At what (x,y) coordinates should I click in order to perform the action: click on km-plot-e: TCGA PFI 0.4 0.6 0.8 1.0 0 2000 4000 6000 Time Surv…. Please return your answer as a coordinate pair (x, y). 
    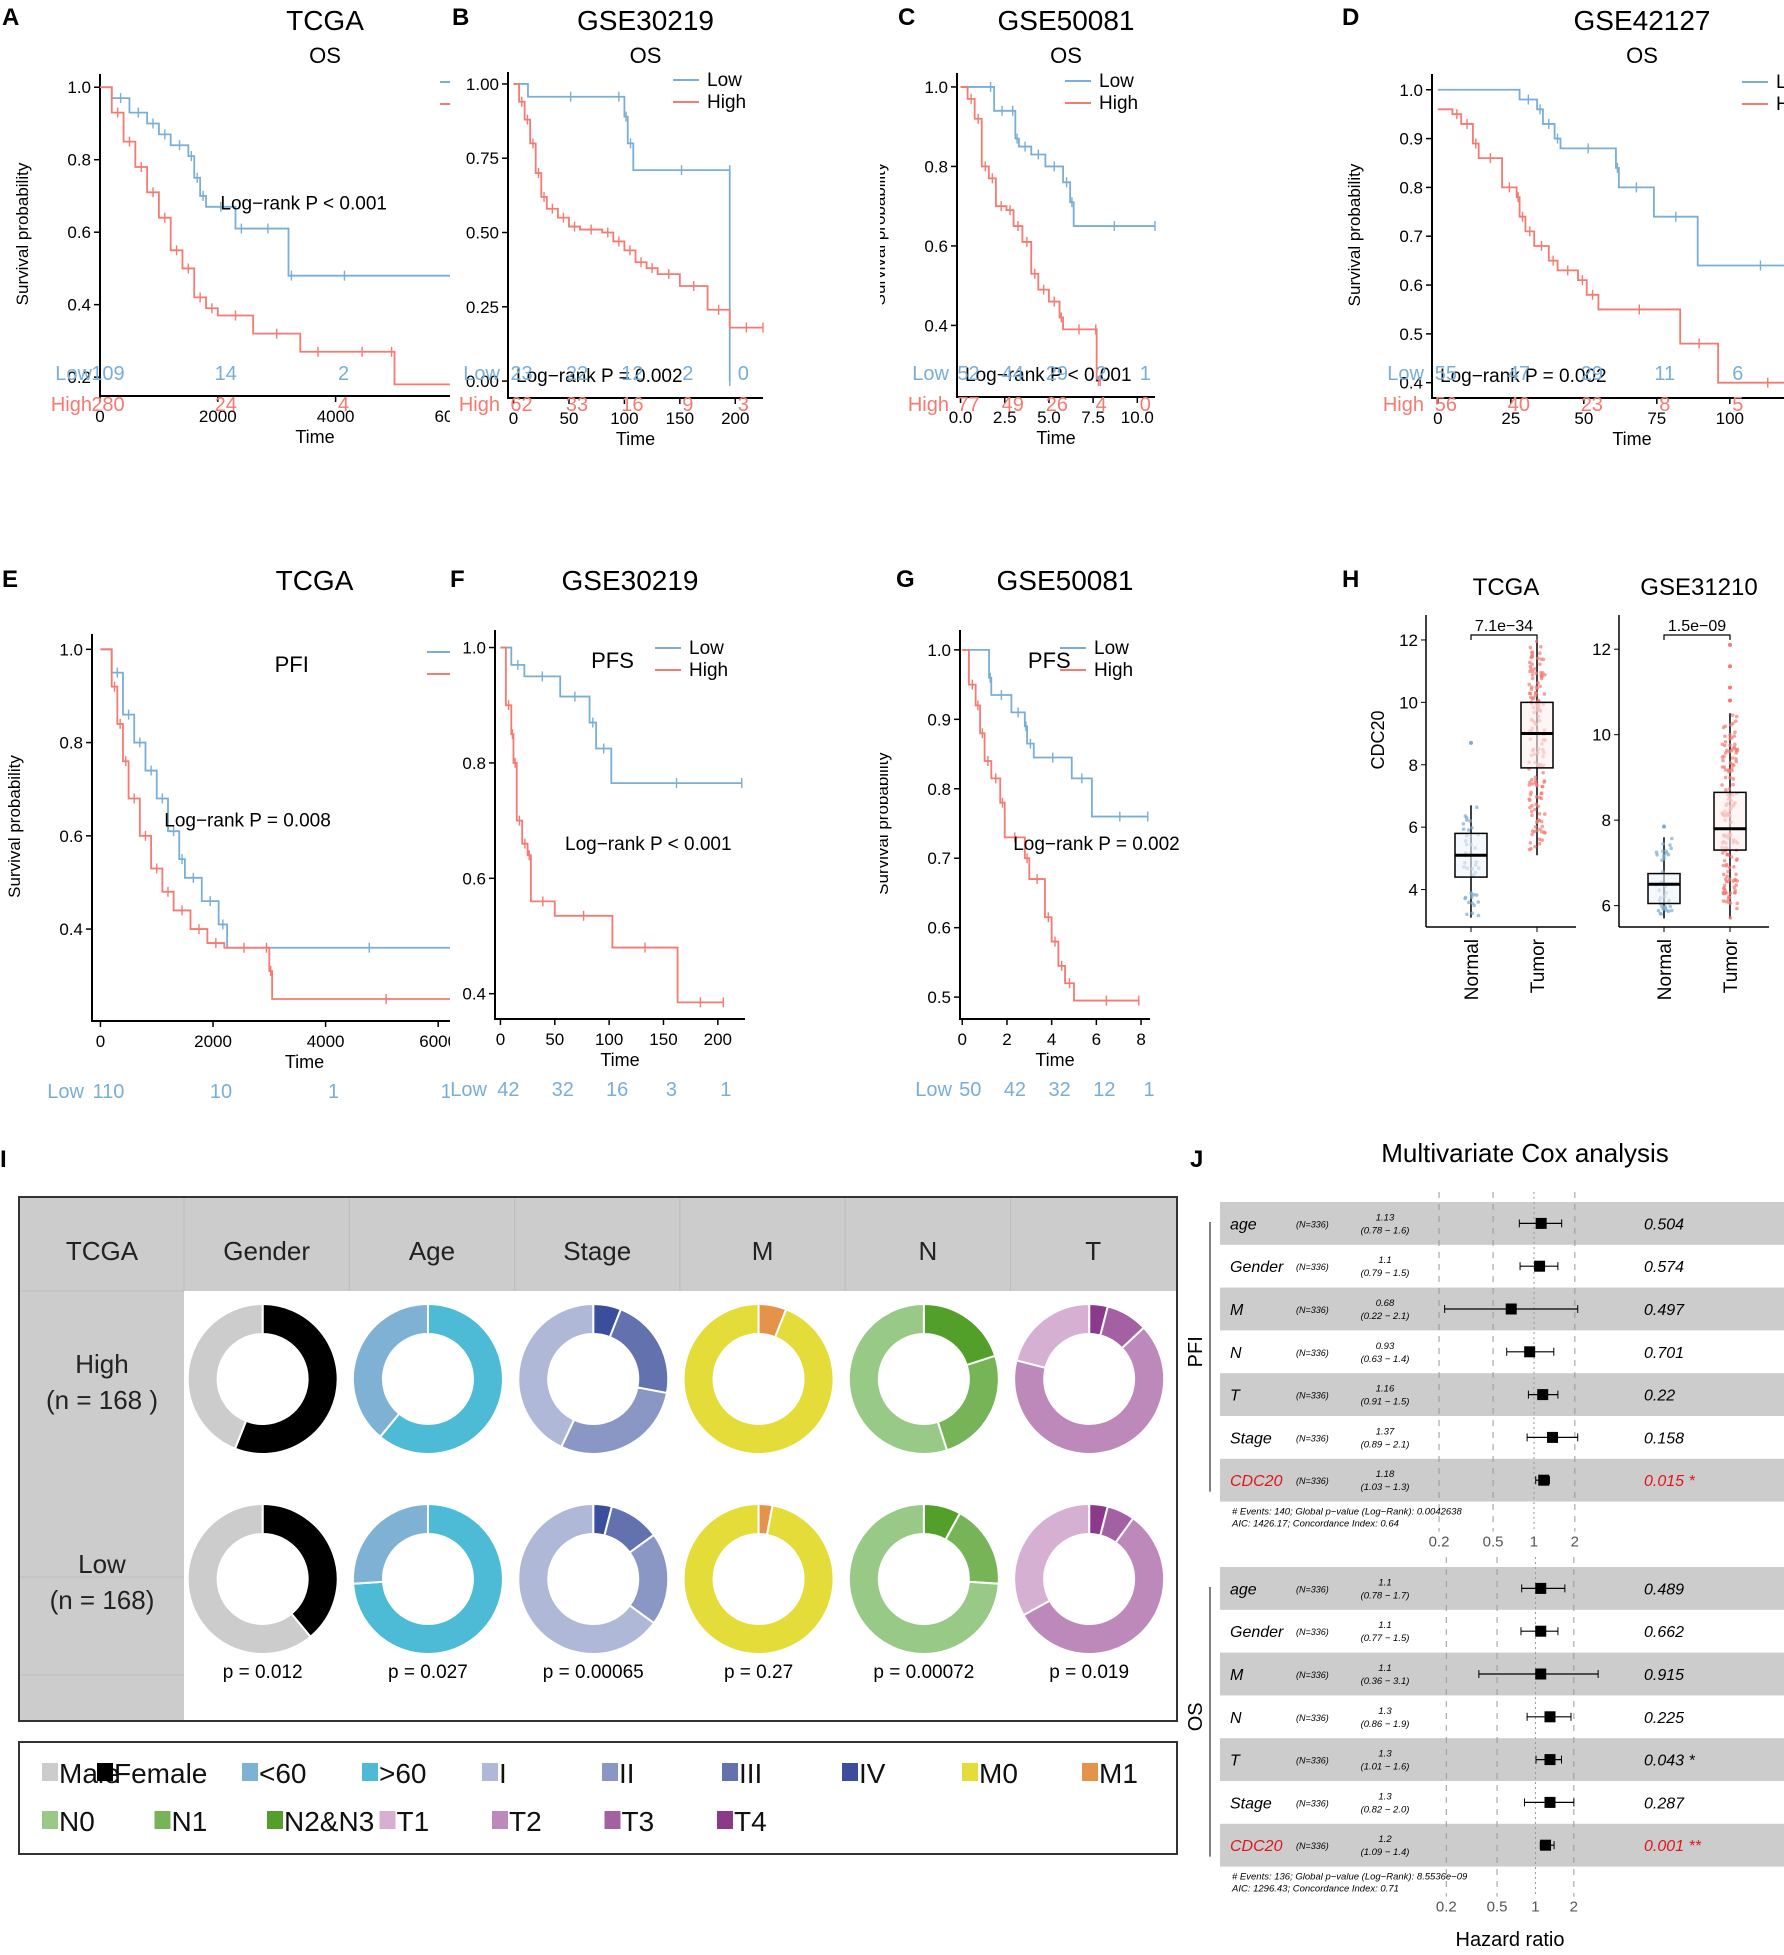
    Looking at the image, I should click on (261, 849).